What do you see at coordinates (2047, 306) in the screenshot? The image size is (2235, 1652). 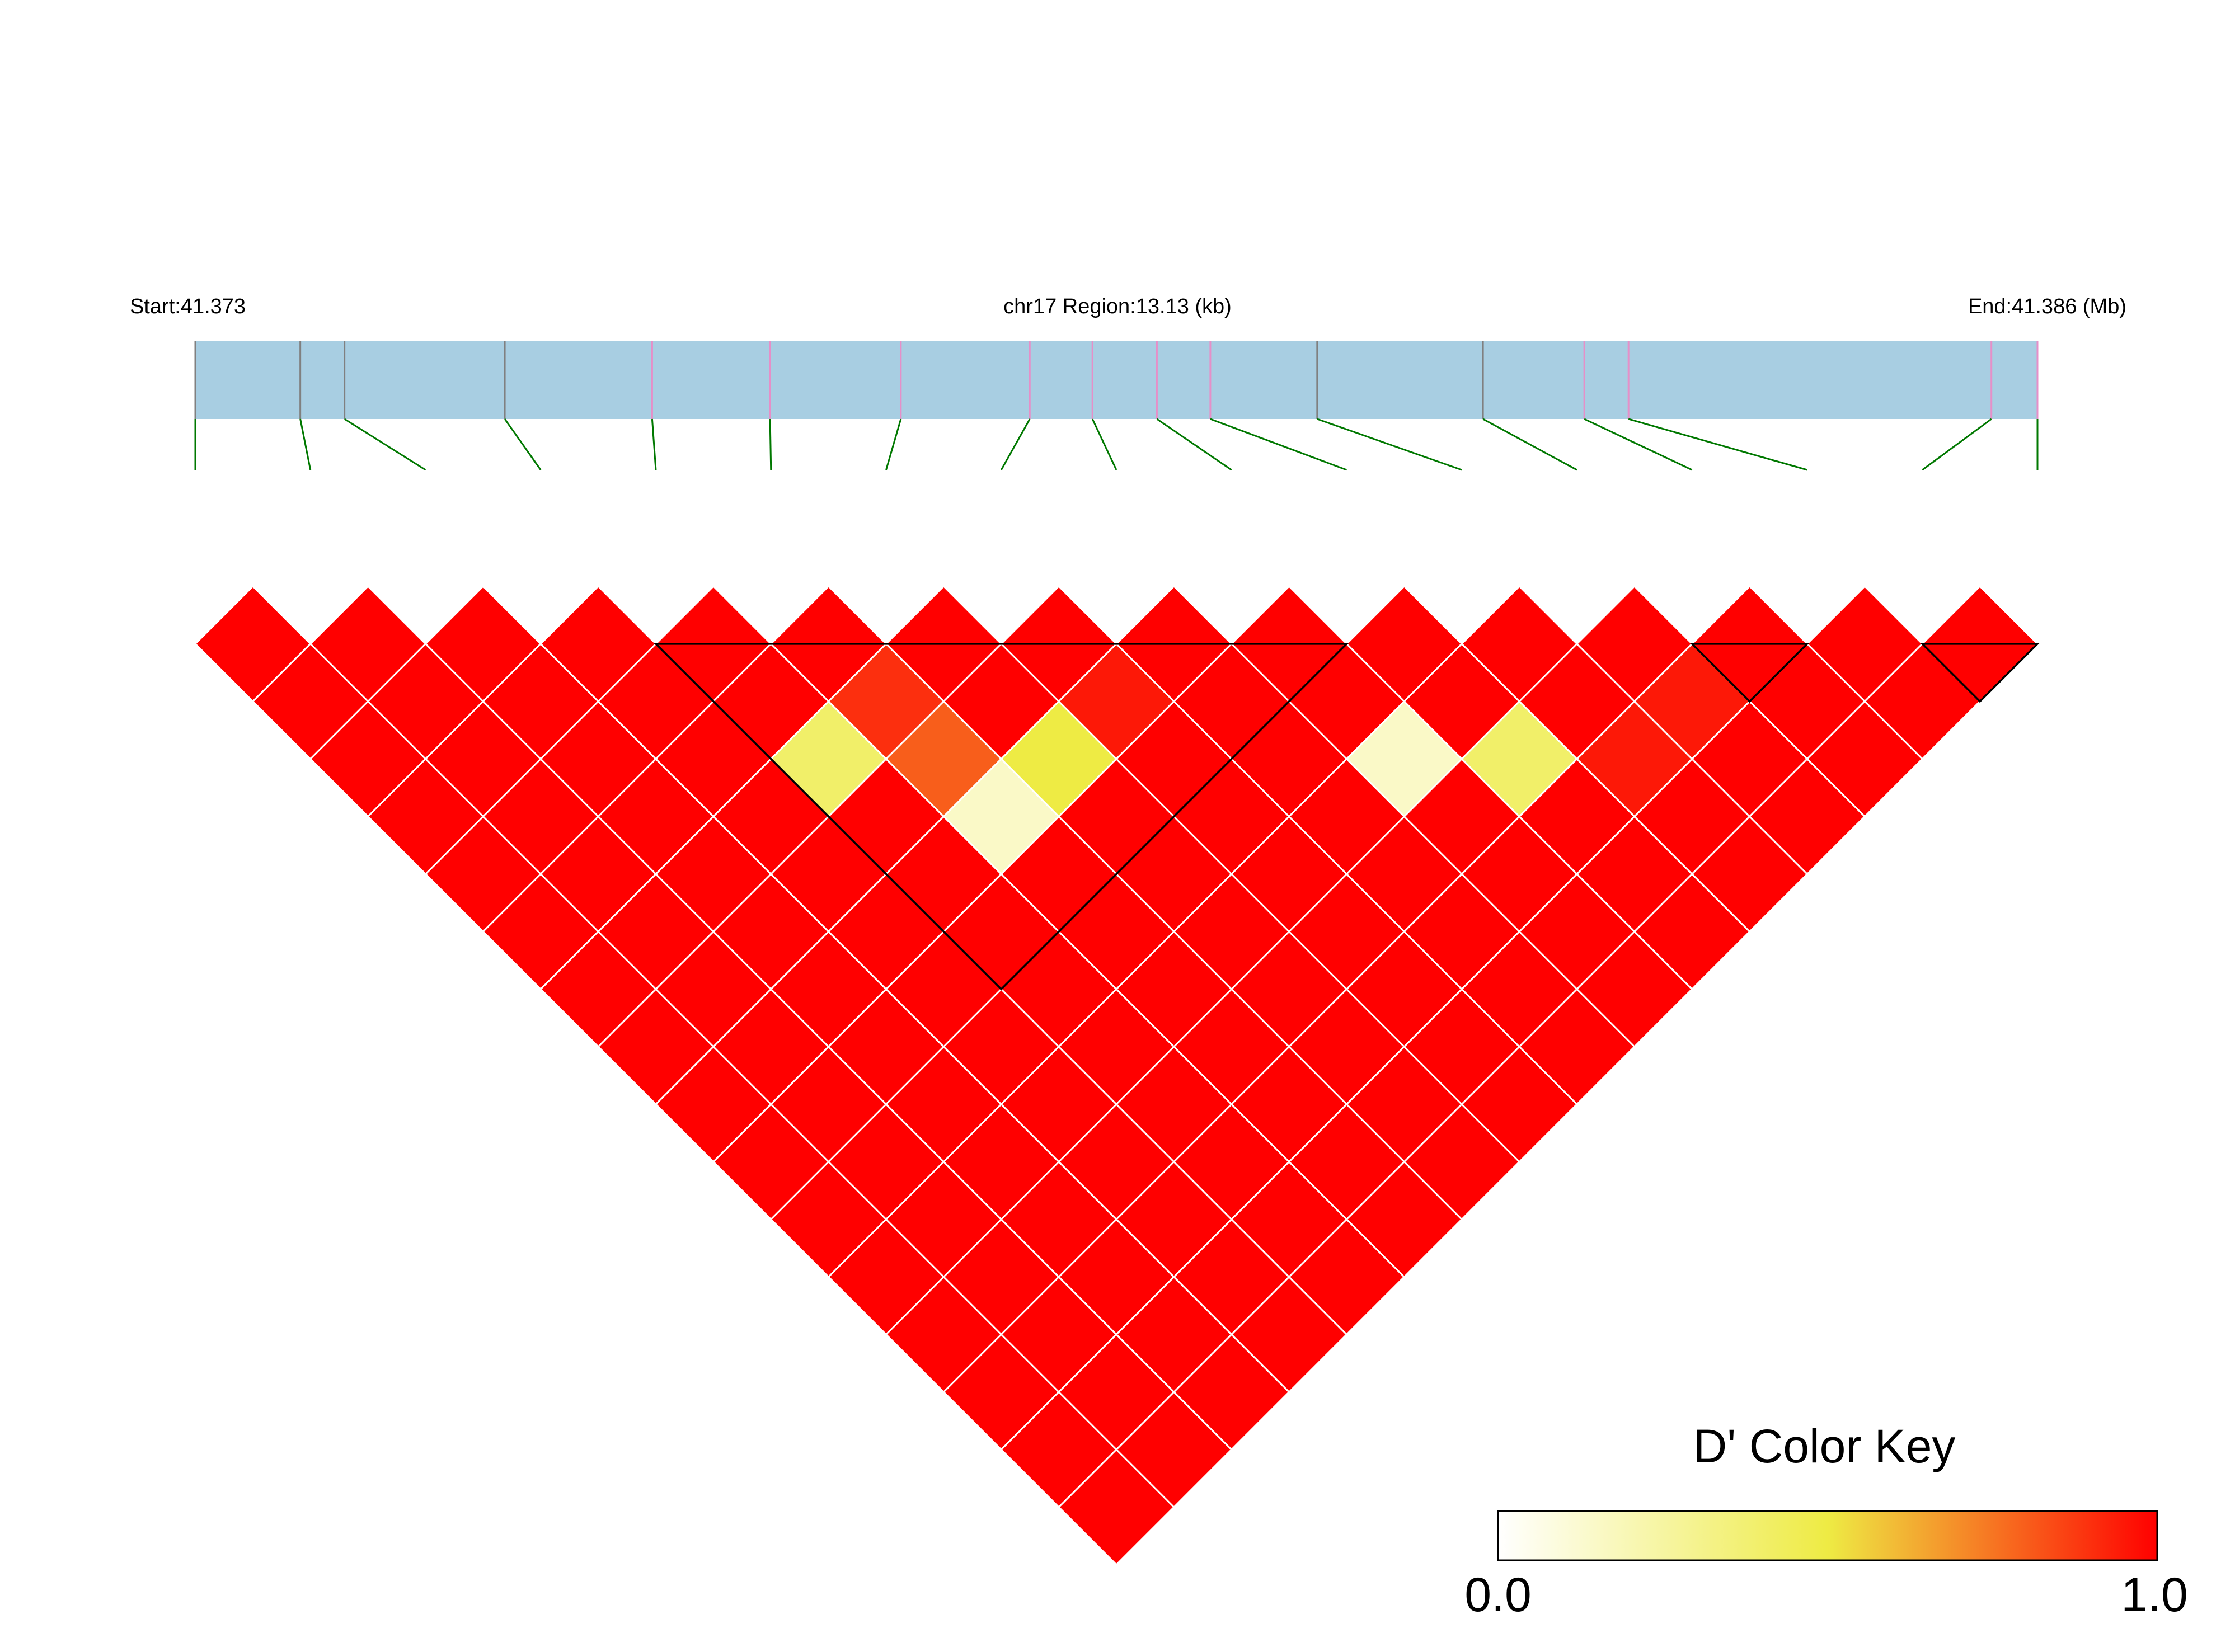 I see `end-label: End:41.386 (Mb)` at bounding box center [2047, 306].